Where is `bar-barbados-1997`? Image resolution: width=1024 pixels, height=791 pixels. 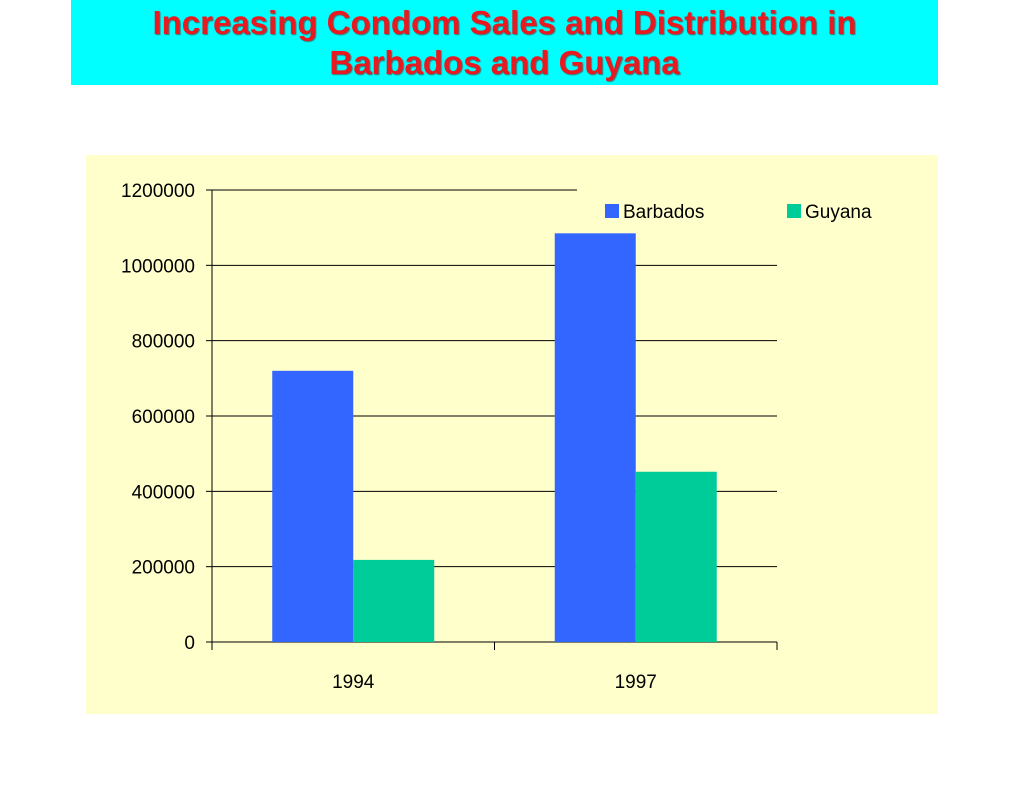 bar-barbados-1997 is located at coordinates (595, 438).